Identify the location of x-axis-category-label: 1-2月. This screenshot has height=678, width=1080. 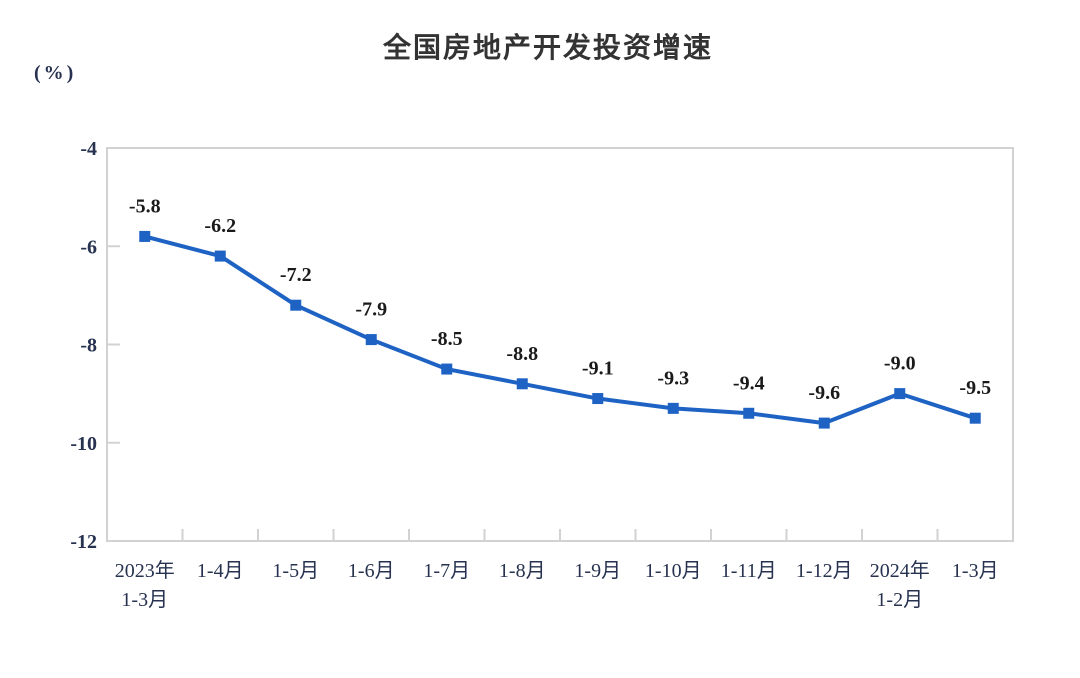
(899, 600).